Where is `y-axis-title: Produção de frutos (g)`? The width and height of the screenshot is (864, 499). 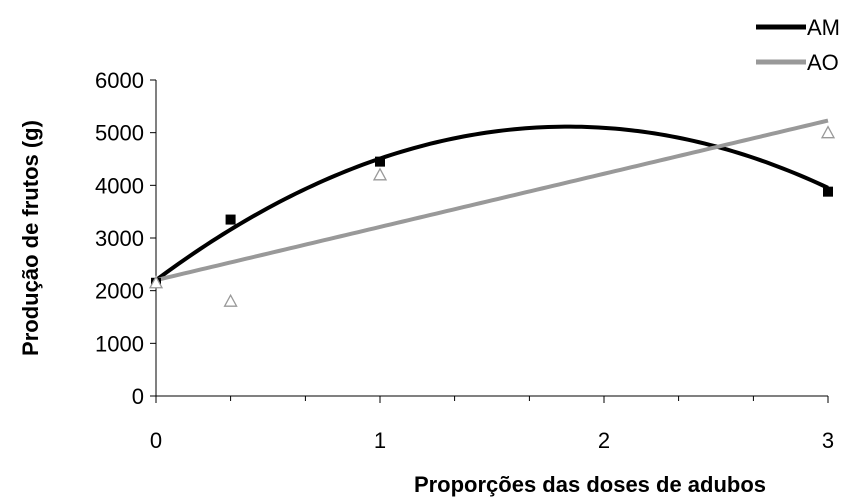 y-axis-title: Produção de frutos (g) is located at coordinates (30, 238).